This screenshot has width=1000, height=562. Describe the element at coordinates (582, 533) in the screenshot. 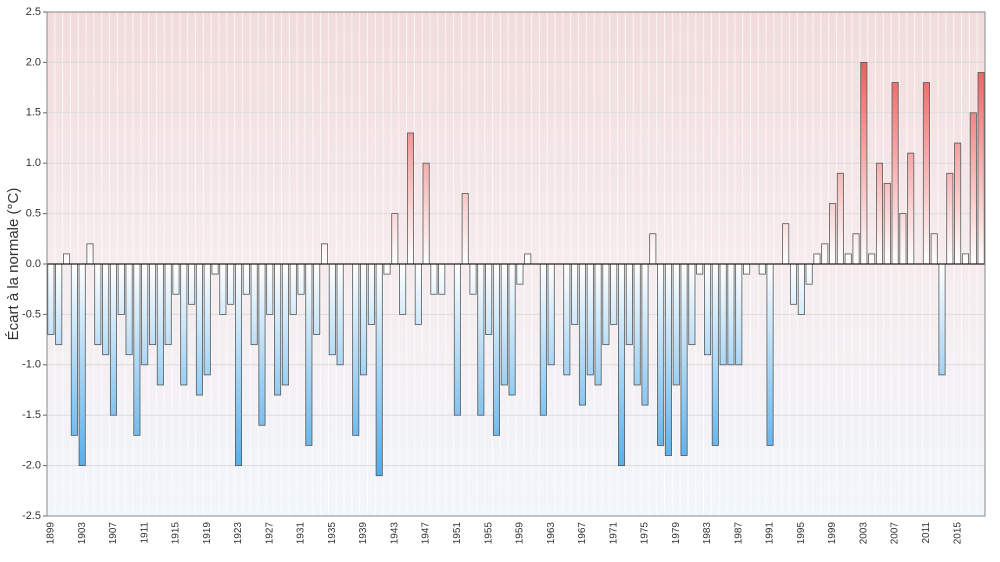

I see `x-tick-label: 1967` at that location.